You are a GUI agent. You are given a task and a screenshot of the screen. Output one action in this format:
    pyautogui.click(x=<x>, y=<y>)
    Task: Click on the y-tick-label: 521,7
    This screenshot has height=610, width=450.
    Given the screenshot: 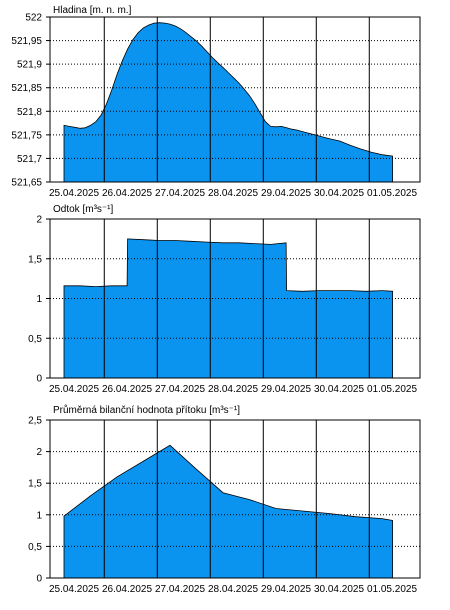 What is the action you would take?
    pyautogui.click(x=29, y=159)
    